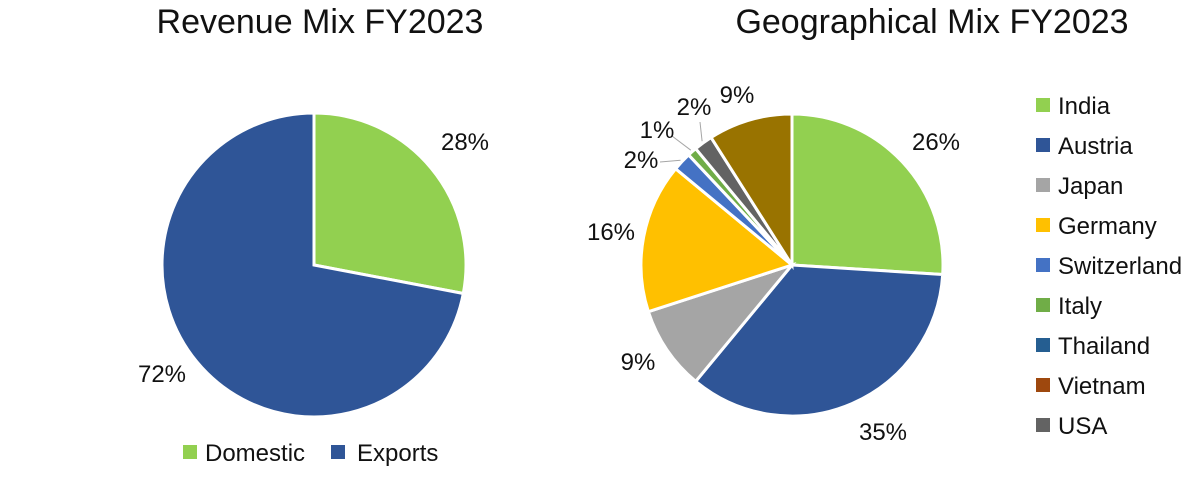  I want to click on legend-label-exports: Exports, so click(397, 453).